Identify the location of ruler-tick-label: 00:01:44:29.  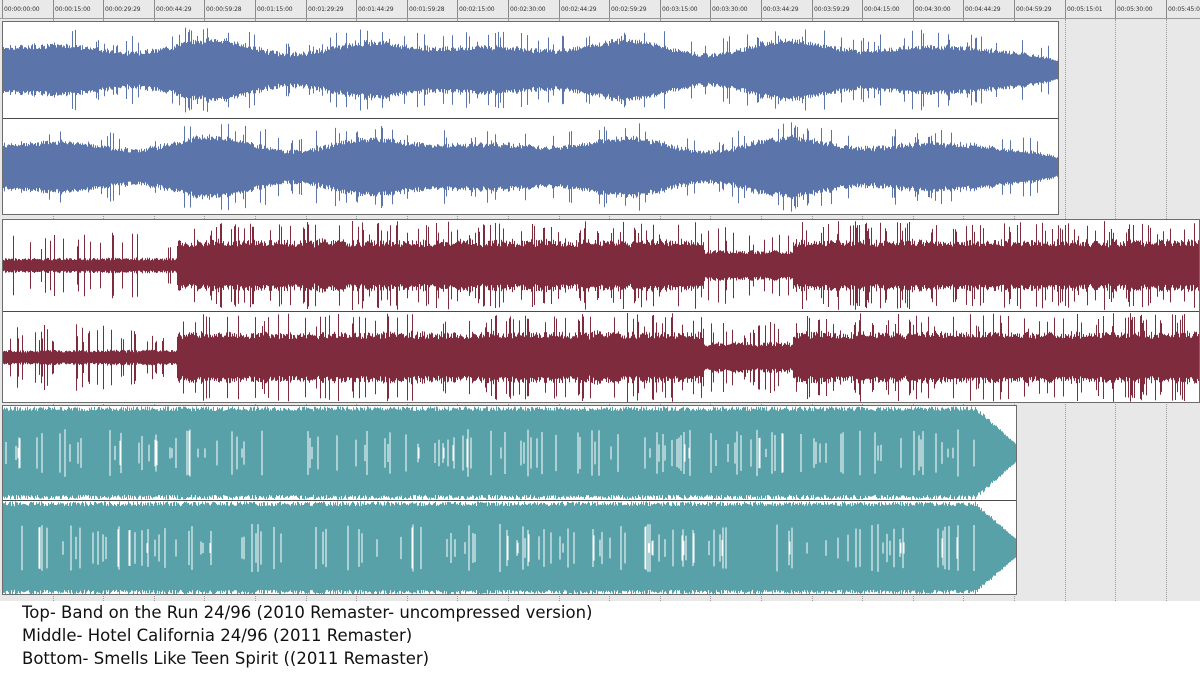
(376, 9).